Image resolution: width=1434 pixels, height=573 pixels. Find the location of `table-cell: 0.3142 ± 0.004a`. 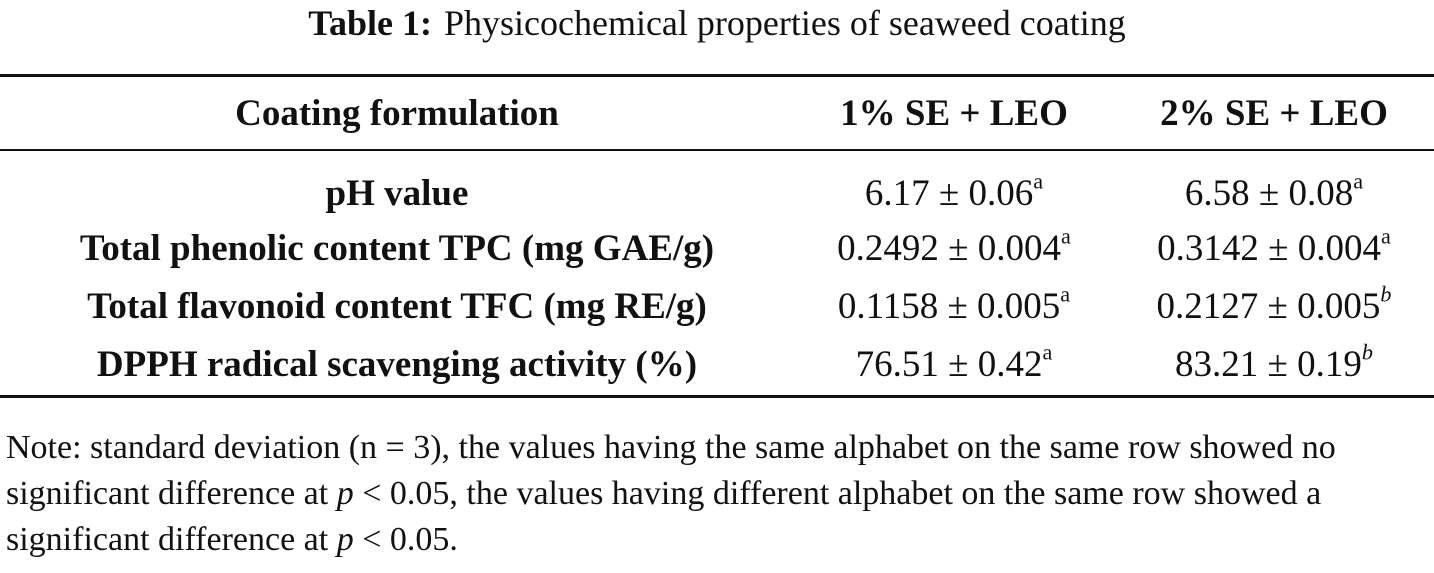

table-cell: 0.3142 ± 0.004a is located at coordinates (1274, 248).